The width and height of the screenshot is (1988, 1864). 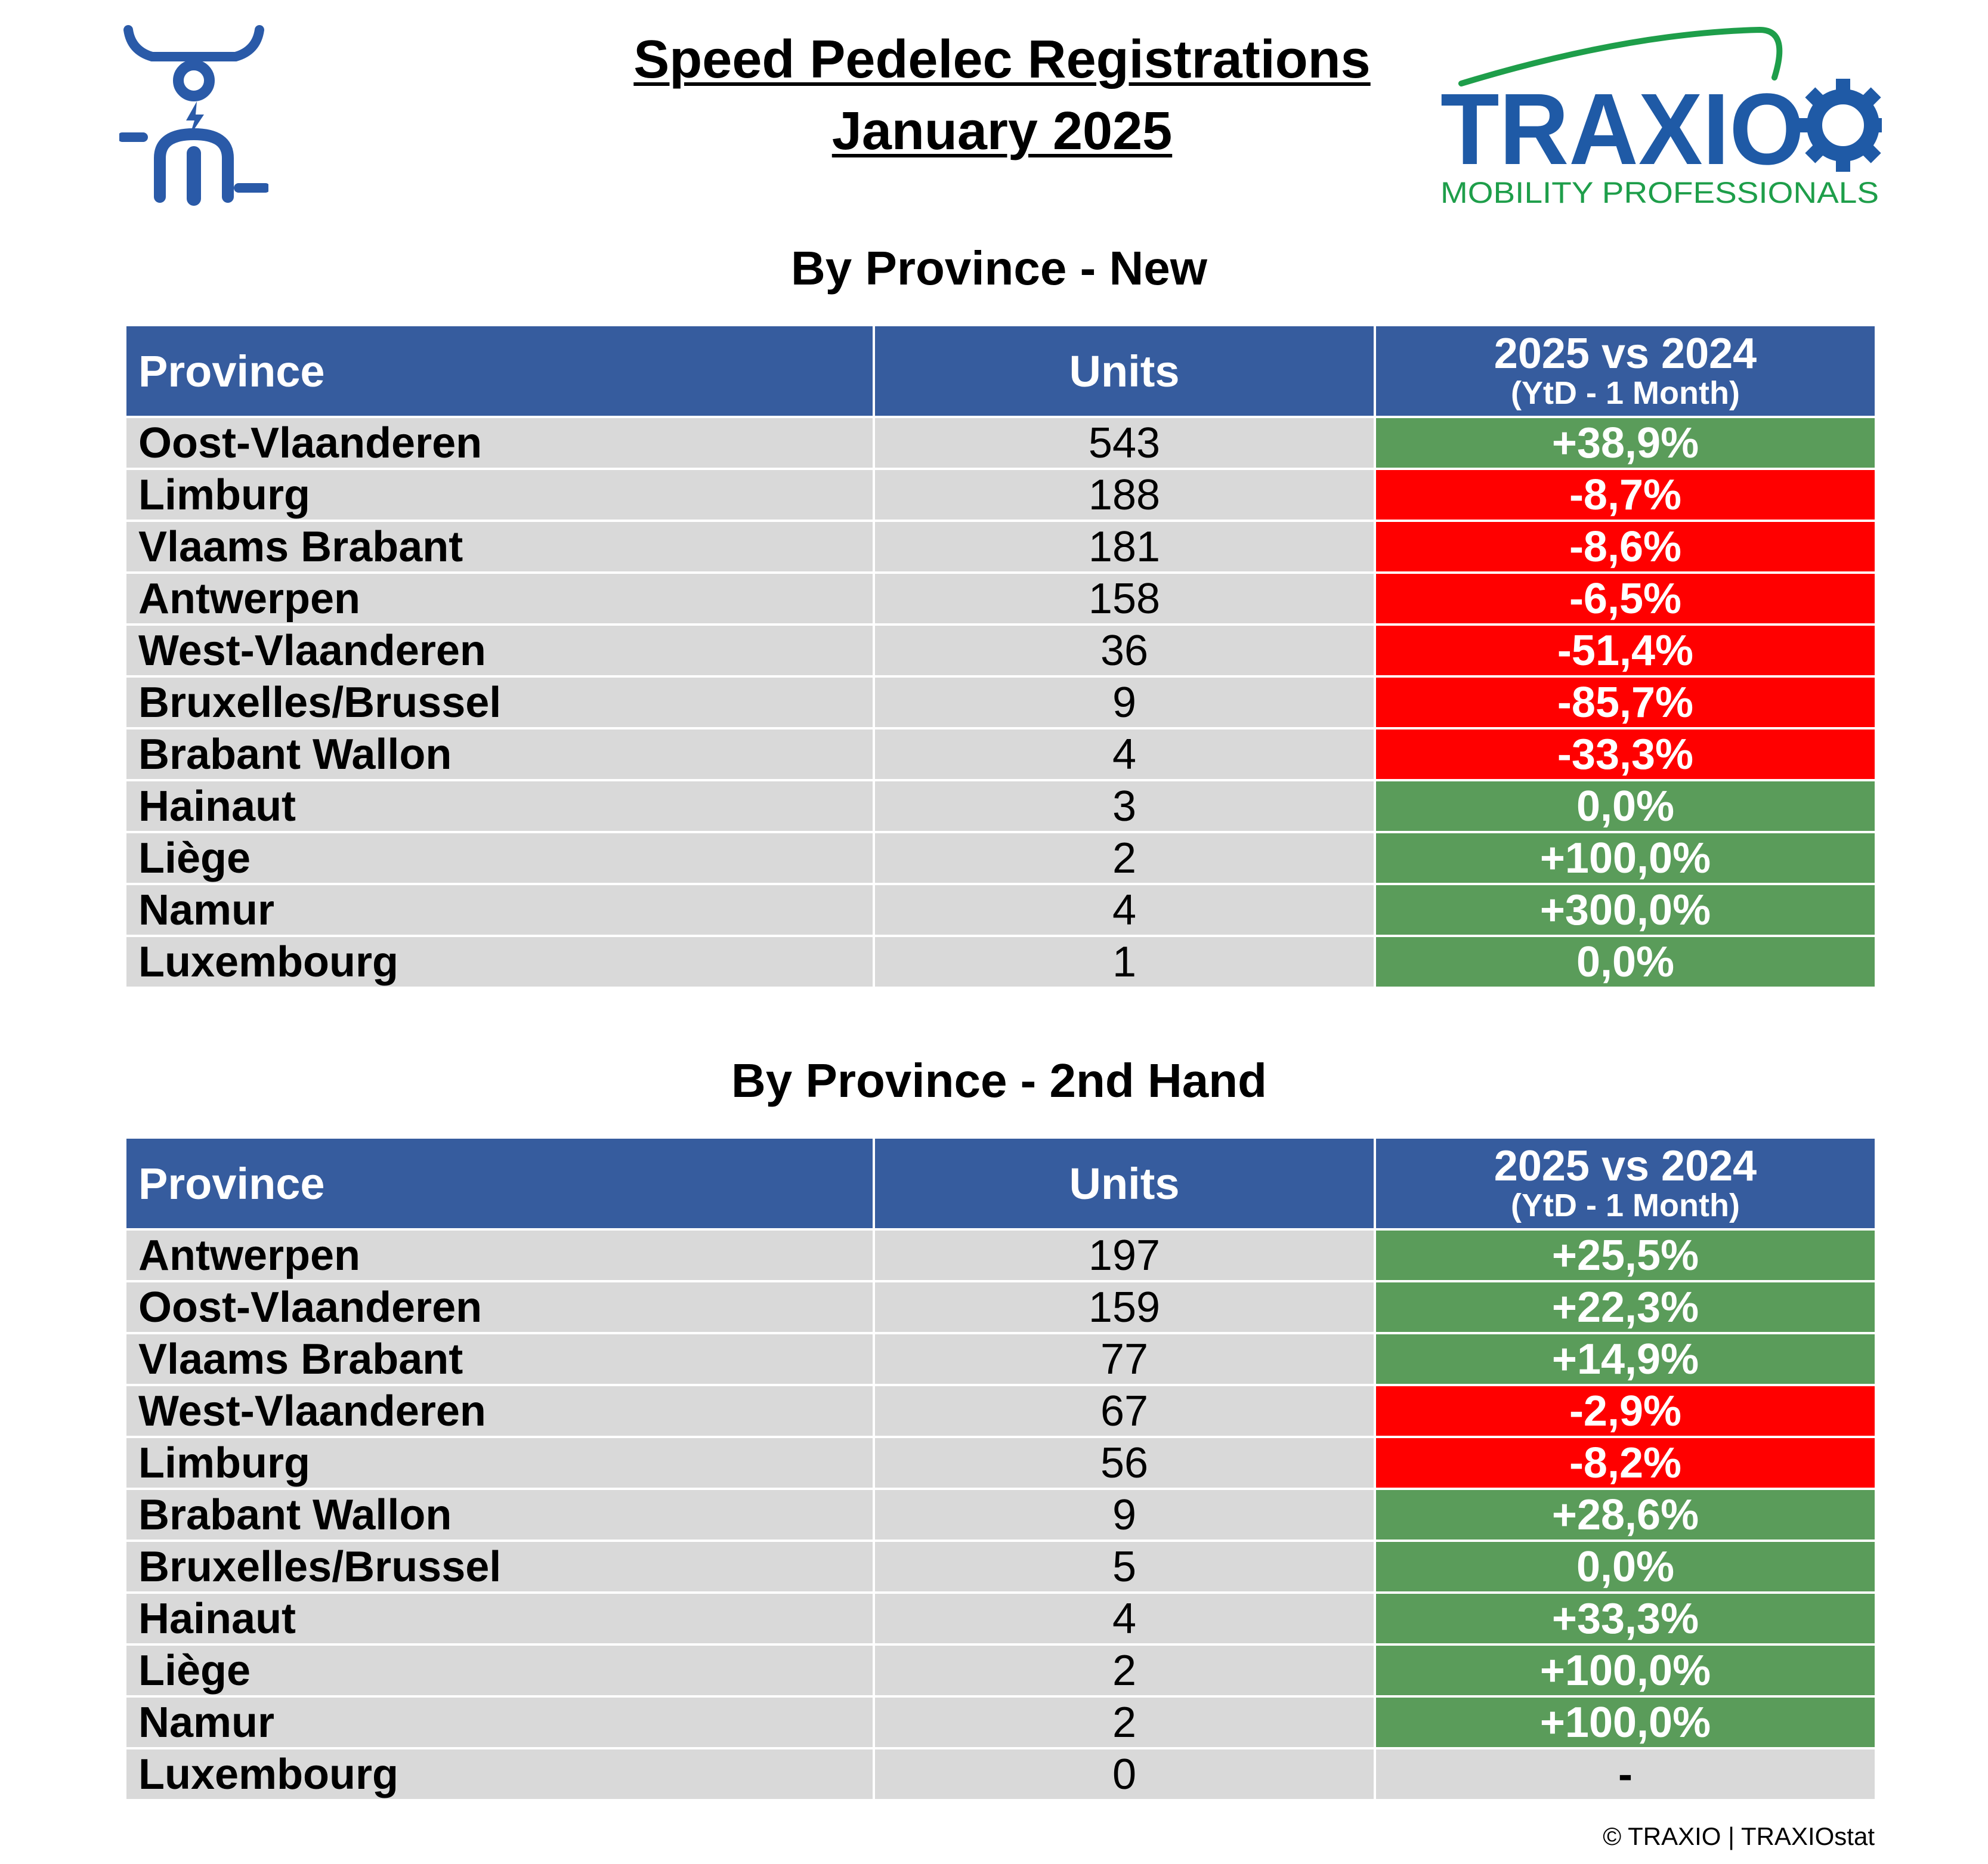 I want to click on section-title-2nd-hand: By Province - 2nd Hand, so click(x=999, y=1080).